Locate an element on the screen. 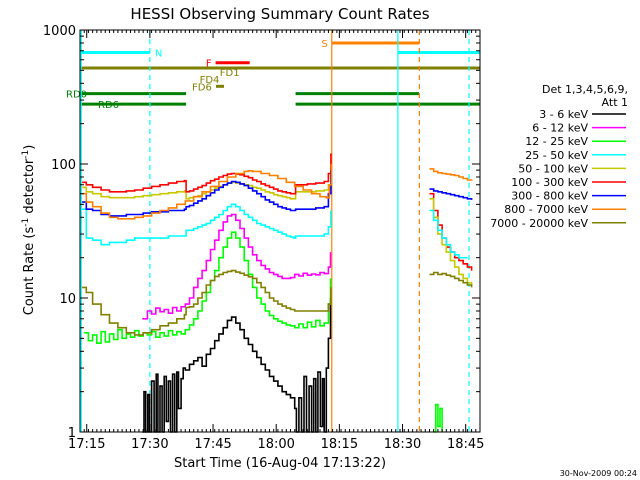 The width and height of the screenshot is (640, 480). x-tick-label: 17:30 is located at coordinates (149, 444).